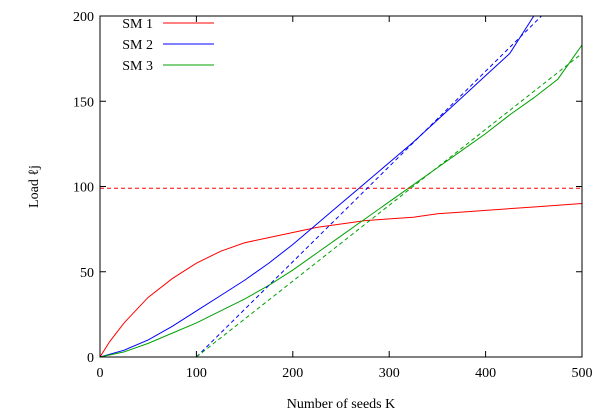 The height and width of the screenshot is (416, 608). I want to click on y-tick-label: 0, so click(90, 358).